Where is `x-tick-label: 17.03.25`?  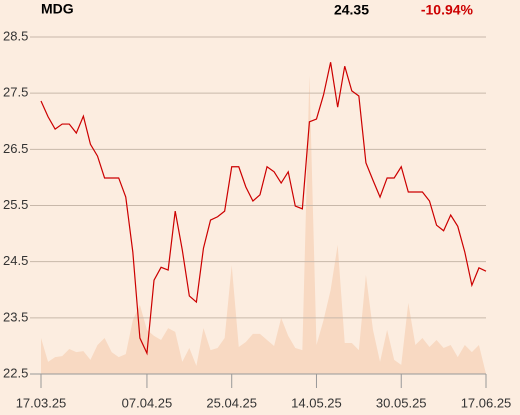
x-tick-label: 17.03.25 is located at coordinates (41, 402).